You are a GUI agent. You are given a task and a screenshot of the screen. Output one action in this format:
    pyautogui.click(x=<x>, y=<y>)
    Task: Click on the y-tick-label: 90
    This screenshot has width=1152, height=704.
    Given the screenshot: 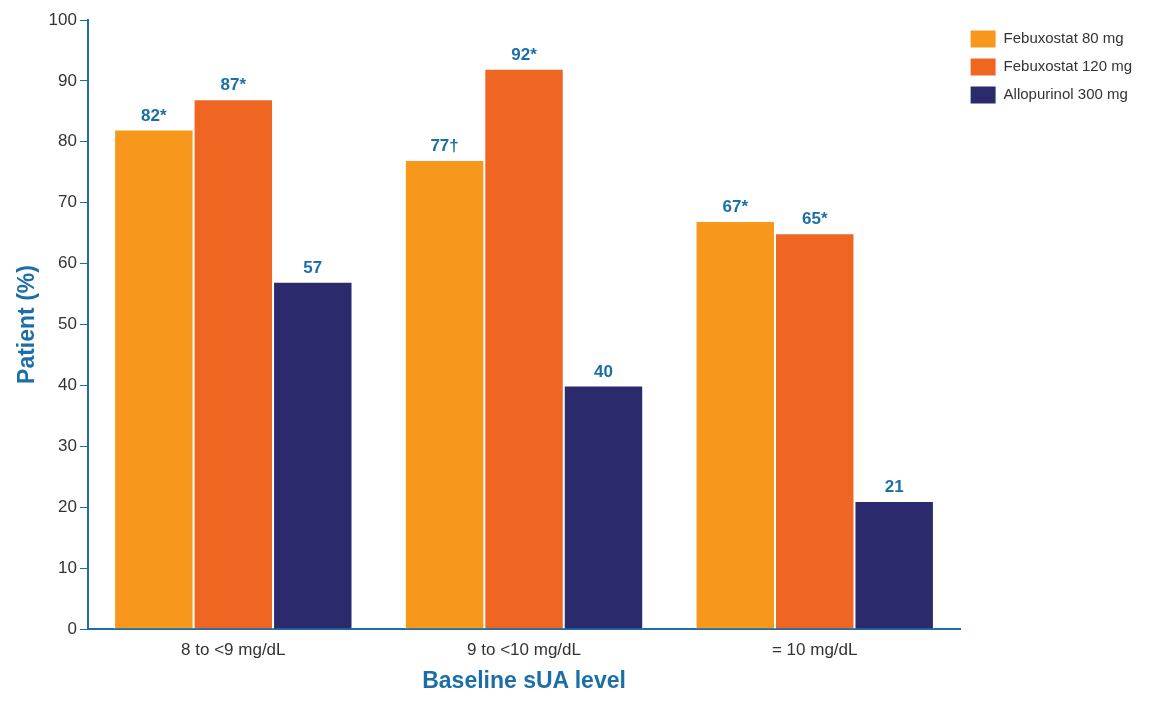 What is the action you would take?
    pyautogui.click(x=67, y=80)
    